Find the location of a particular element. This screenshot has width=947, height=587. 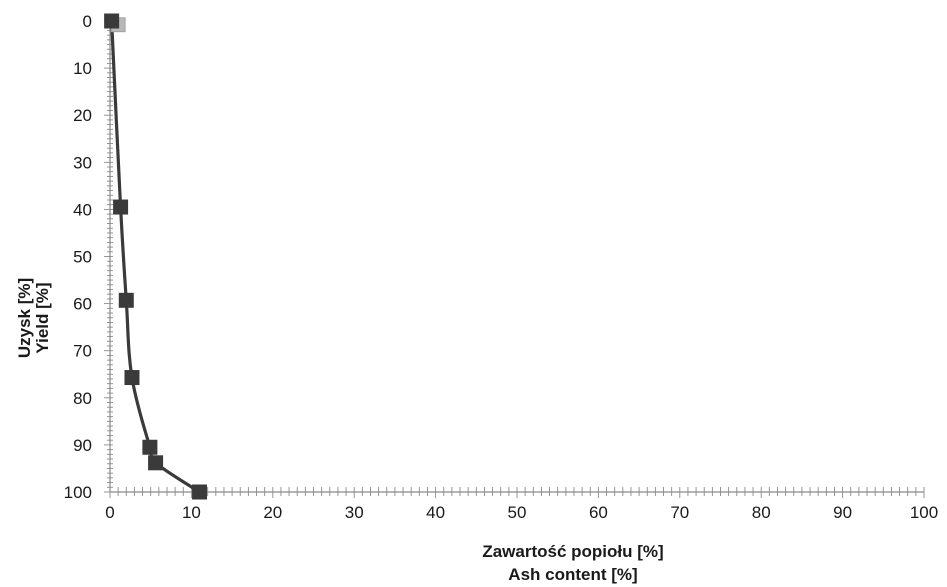

y-axis-title: Uzysk [%] Yield [%] is located at coordinates (33, 318).